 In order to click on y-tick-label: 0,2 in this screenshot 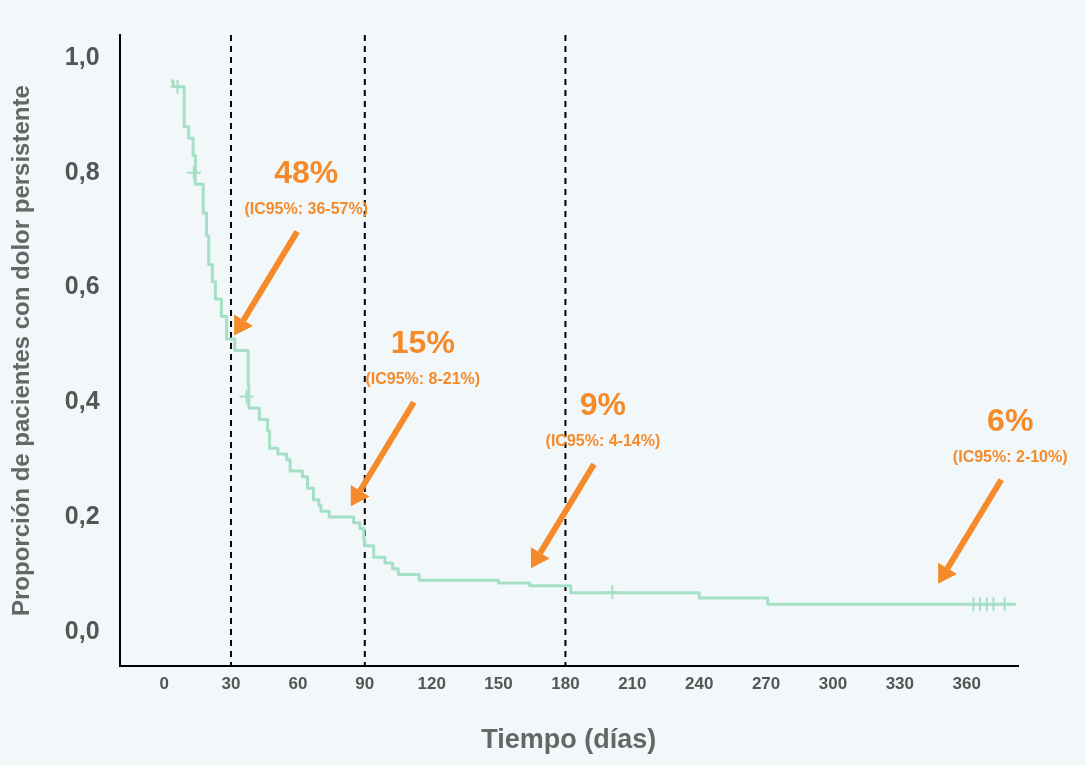, I will do `click(82, 514)`.